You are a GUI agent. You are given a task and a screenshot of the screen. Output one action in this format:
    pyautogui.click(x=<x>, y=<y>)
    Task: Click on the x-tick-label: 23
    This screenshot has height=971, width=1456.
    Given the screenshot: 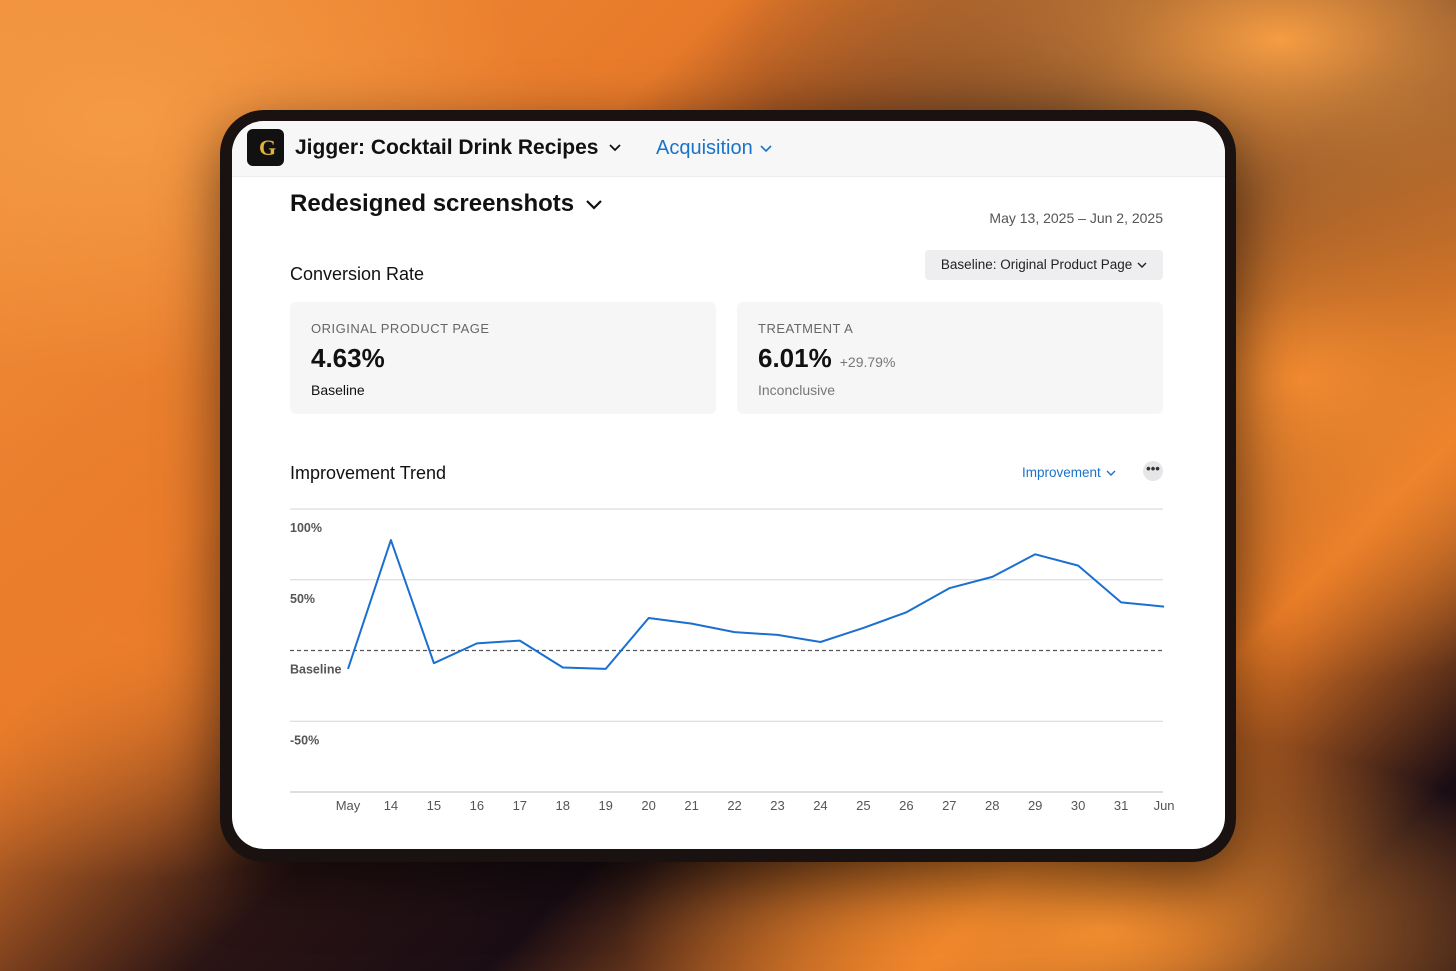 What is the action you would take?
    pyautogui.click(x=777, y=805)
    